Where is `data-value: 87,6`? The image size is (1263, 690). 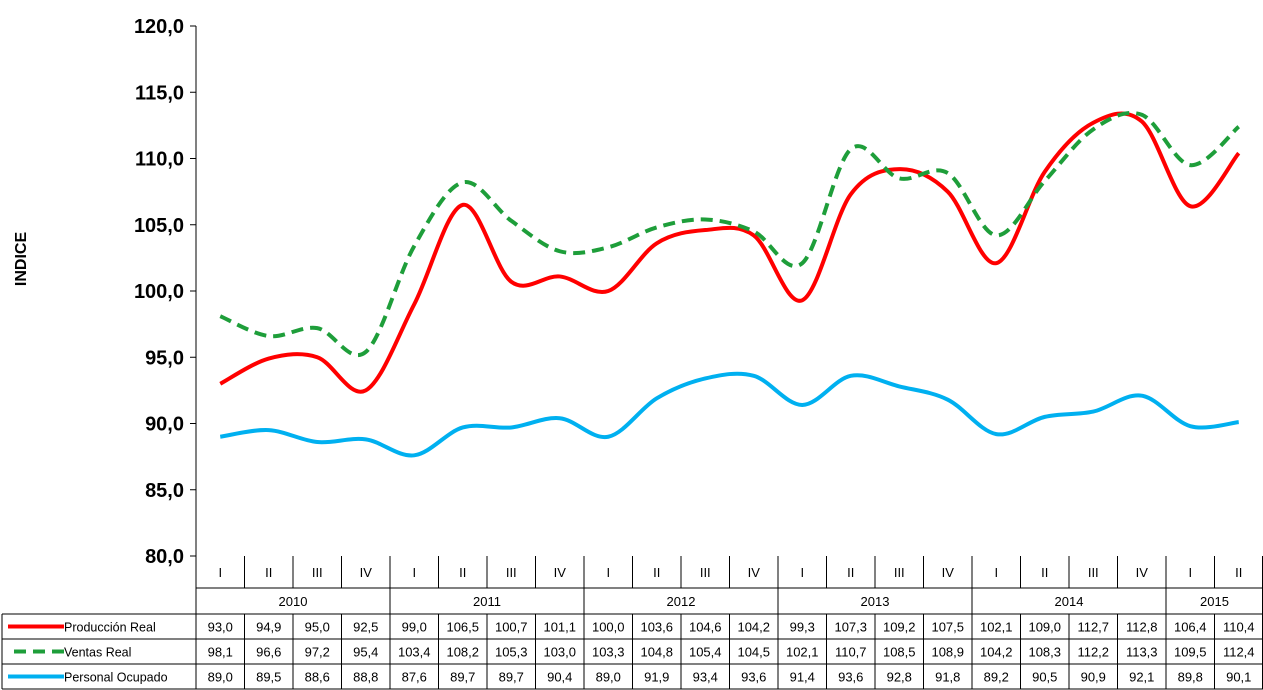 data-value: 87,6 is located at coordinates (414, 677).